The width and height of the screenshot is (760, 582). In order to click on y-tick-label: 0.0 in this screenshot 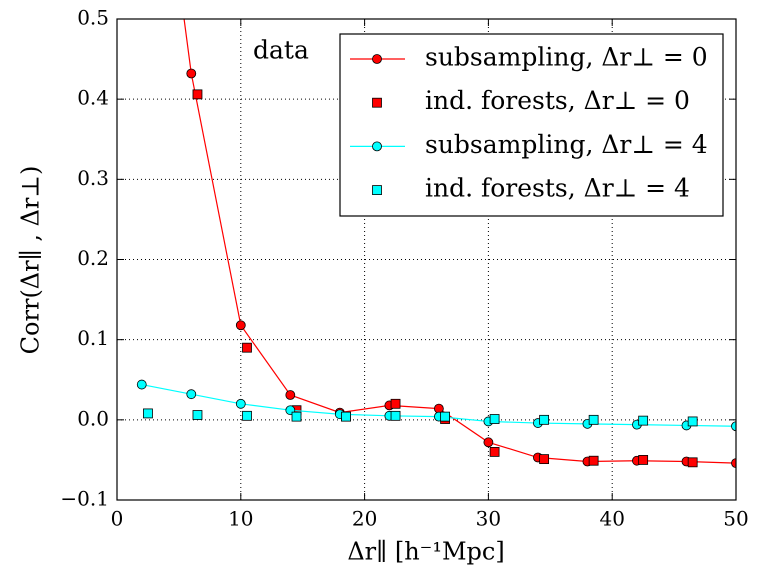, I will do `click(93, 418)`.